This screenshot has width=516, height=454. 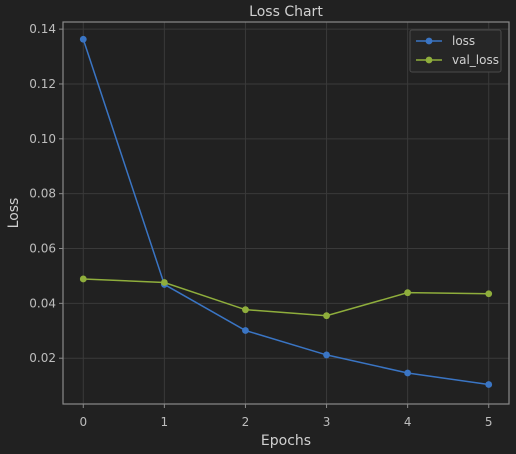 I want to click on legend-marker-val-loss, so click(x=429, y=60).